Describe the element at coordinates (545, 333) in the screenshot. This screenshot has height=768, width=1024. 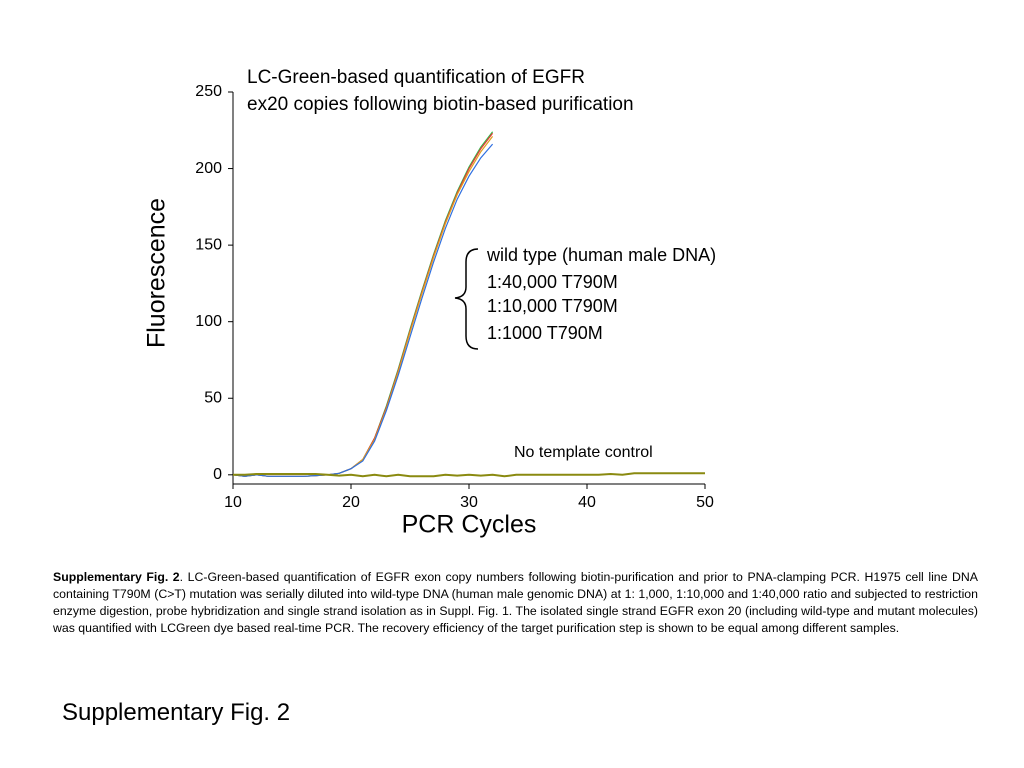
I see `legend-label: 1:1000 T790M` at that location.